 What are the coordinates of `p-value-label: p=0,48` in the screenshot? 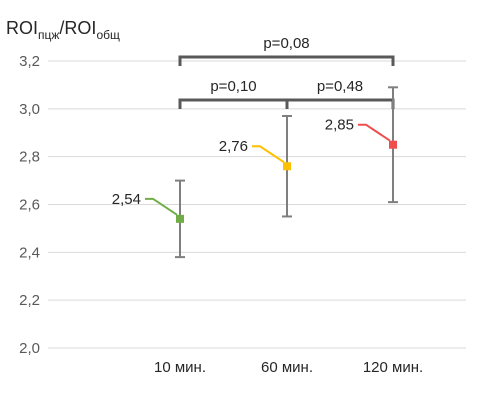 It's located at (340, 86).